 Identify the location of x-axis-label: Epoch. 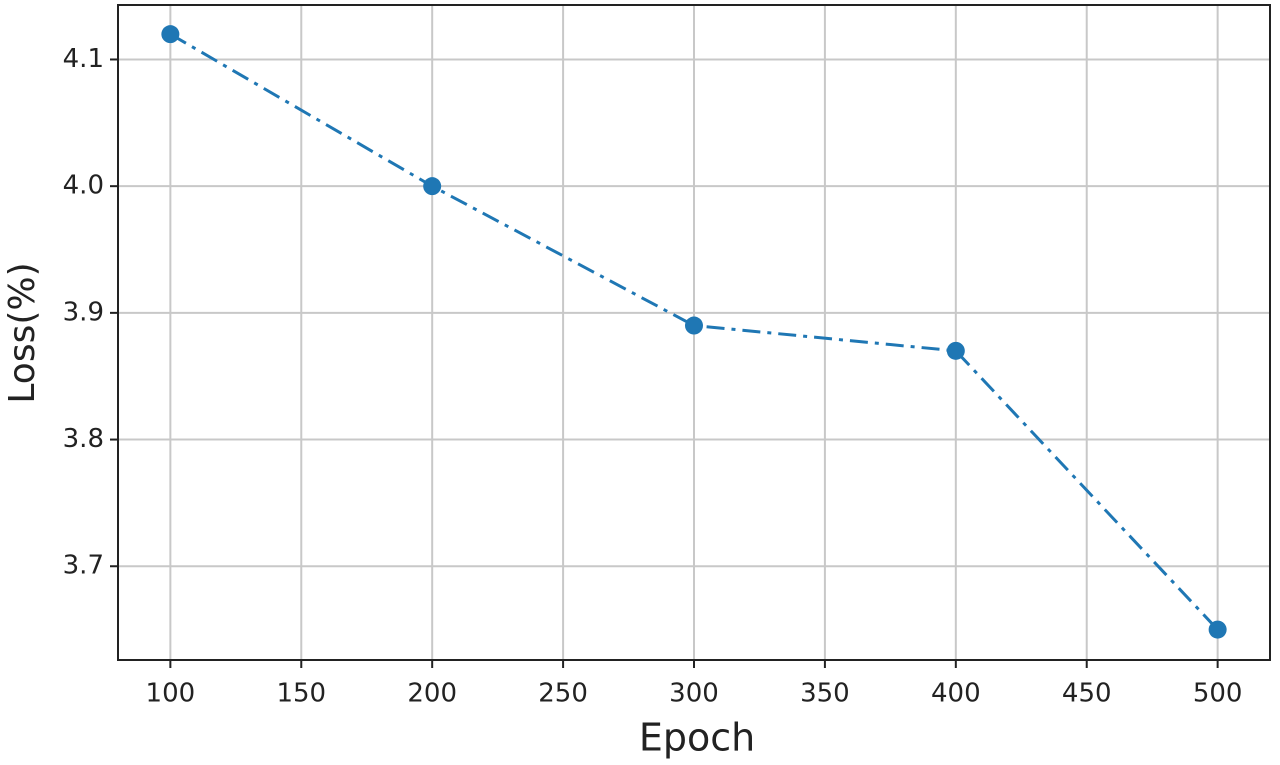
(697, 738).